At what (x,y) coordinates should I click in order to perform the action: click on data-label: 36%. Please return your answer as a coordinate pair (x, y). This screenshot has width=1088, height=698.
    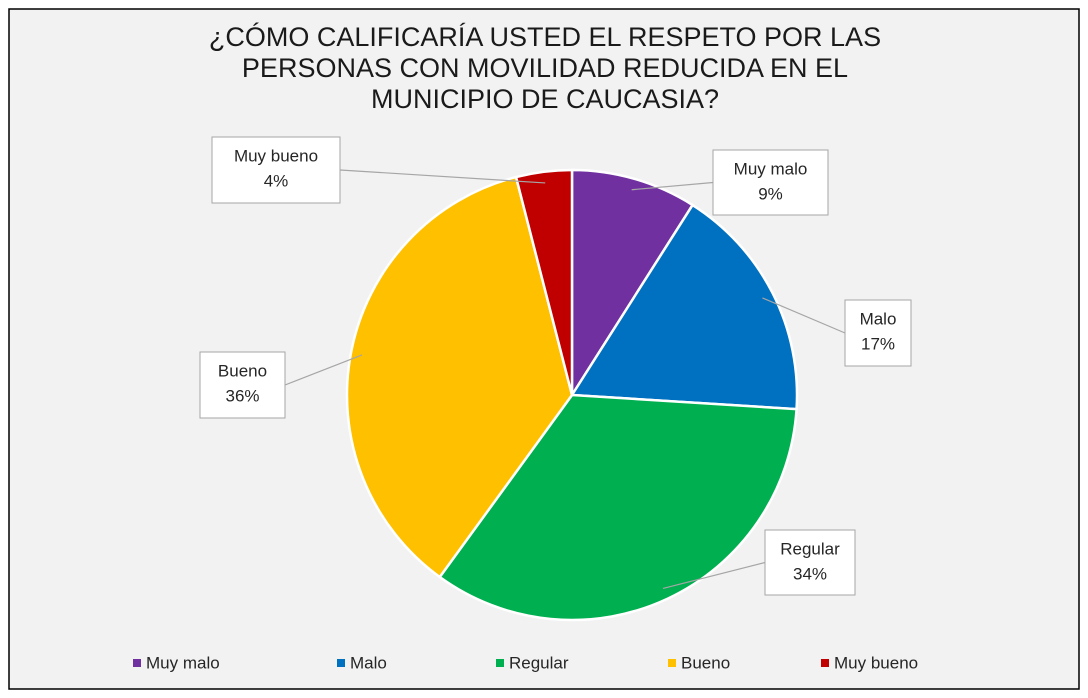
    Looking at the image, I should click on (242, 395).